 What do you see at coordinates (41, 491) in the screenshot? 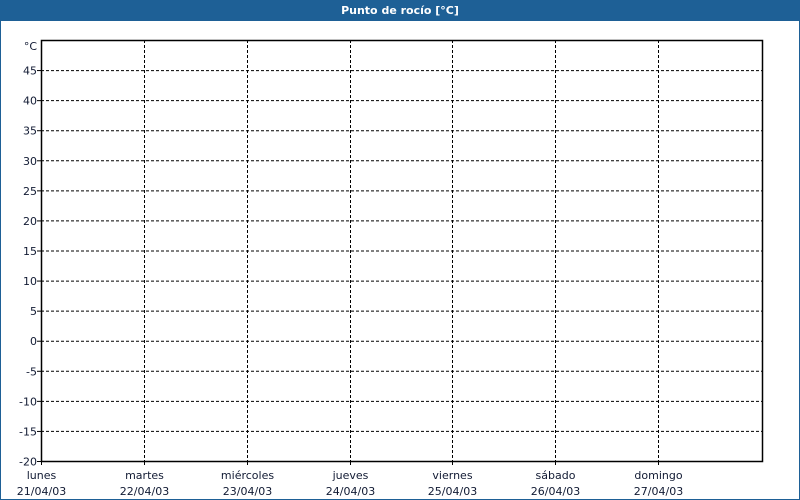
I see `x-tick-date: 21/04/03` at bounding box center [41, 491].